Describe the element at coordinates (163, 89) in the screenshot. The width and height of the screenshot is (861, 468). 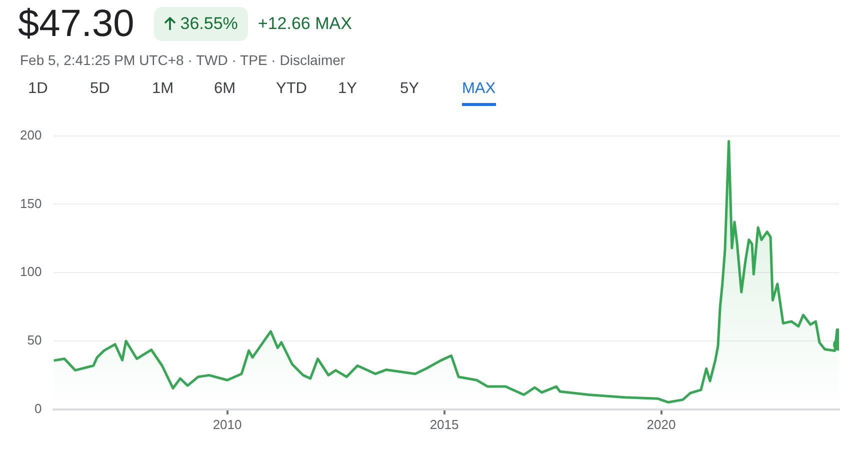
I see `text: 1M` at that location.